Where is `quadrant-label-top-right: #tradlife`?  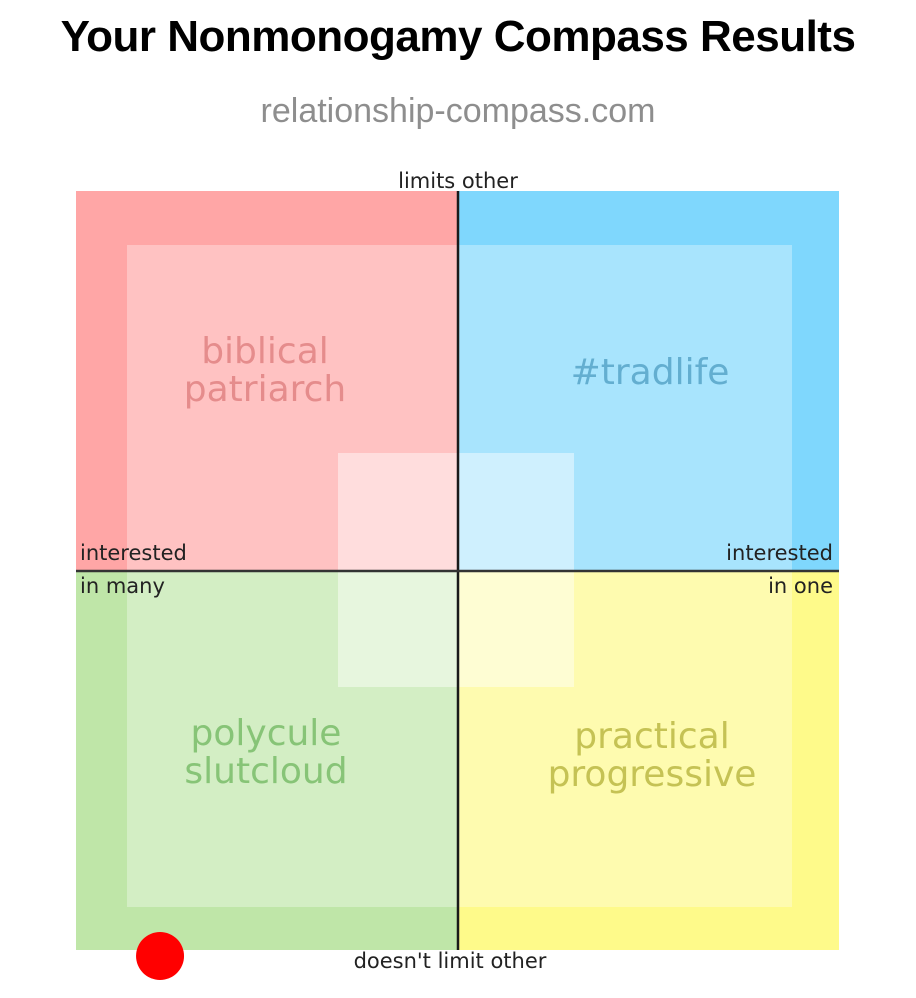
quadrant-label-top-right: #tradlife is located at coordinates (650, 372).